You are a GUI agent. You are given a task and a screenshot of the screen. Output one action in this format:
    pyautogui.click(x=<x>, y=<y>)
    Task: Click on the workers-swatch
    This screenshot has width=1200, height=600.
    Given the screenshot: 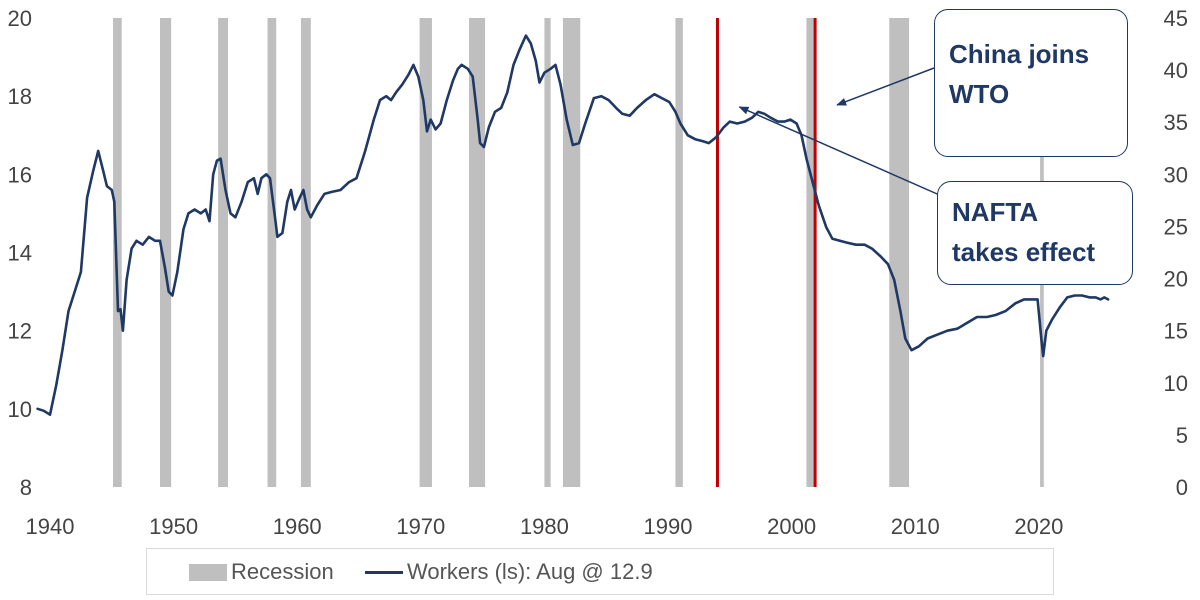 What is the action you would take?
    pyautogui.click(x=384, y=572)
    